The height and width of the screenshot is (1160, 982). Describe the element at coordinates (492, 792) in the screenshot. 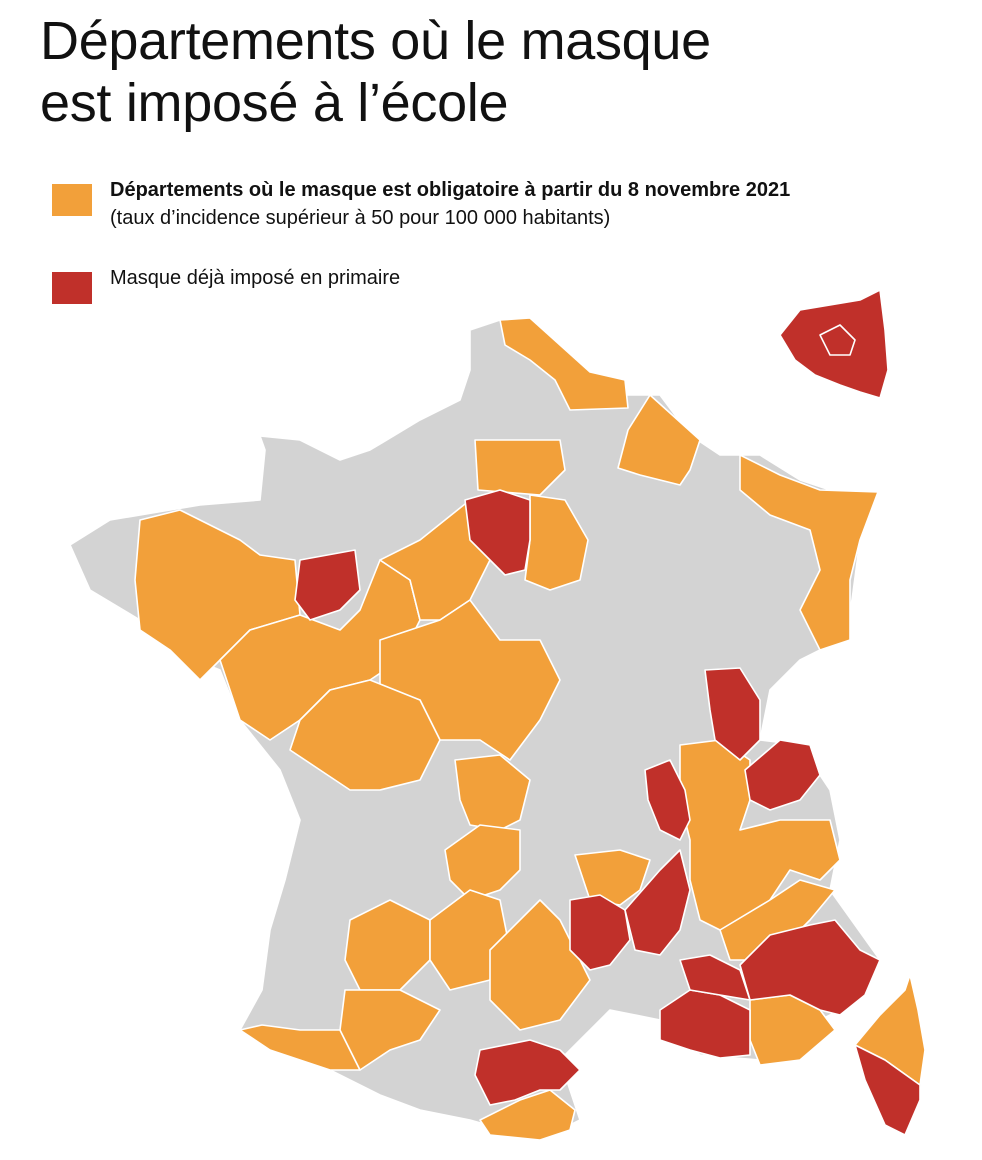

I see `dept-massif-north` at that location.